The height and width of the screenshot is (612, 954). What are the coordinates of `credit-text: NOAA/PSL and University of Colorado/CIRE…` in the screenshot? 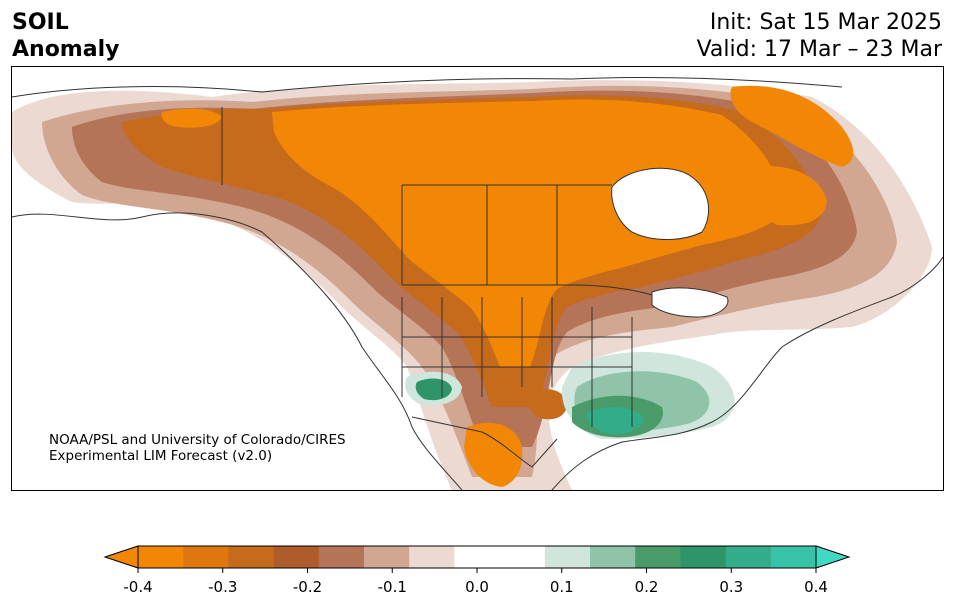 It's located at (197, 448).